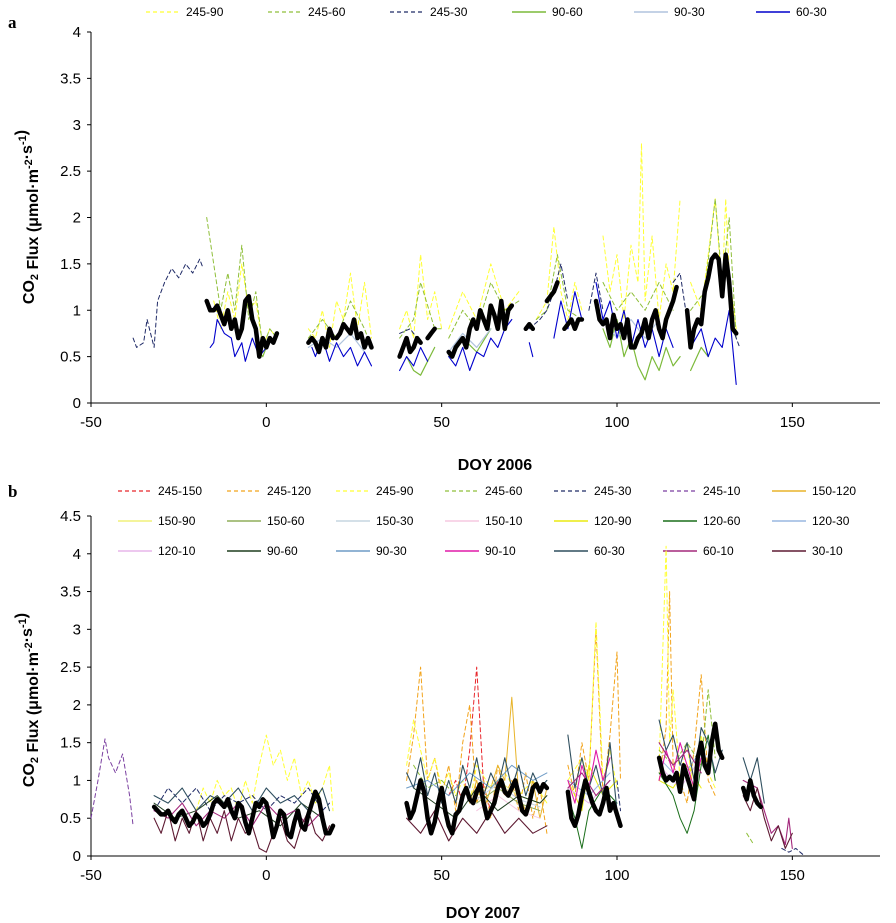 The image size is (896, 923). Describe the element at coordinates (27, 217) in the screenshot. I see `panel-a-y-axis-title: CO2 Flux (μmol·m-2·s-1)` at that location.